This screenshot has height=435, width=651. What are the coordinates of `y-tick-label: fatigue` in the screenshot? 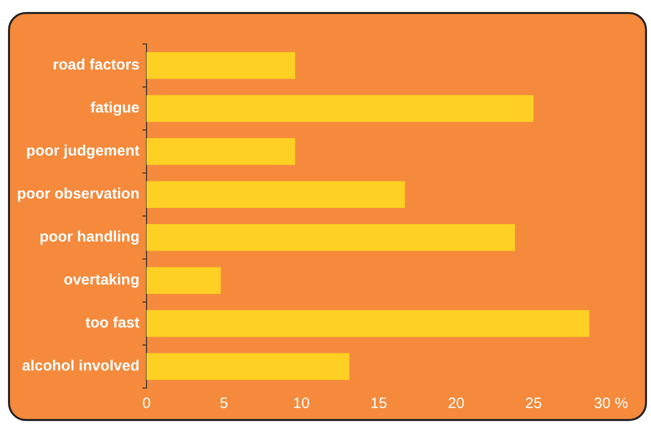 It's located at (115, 108).